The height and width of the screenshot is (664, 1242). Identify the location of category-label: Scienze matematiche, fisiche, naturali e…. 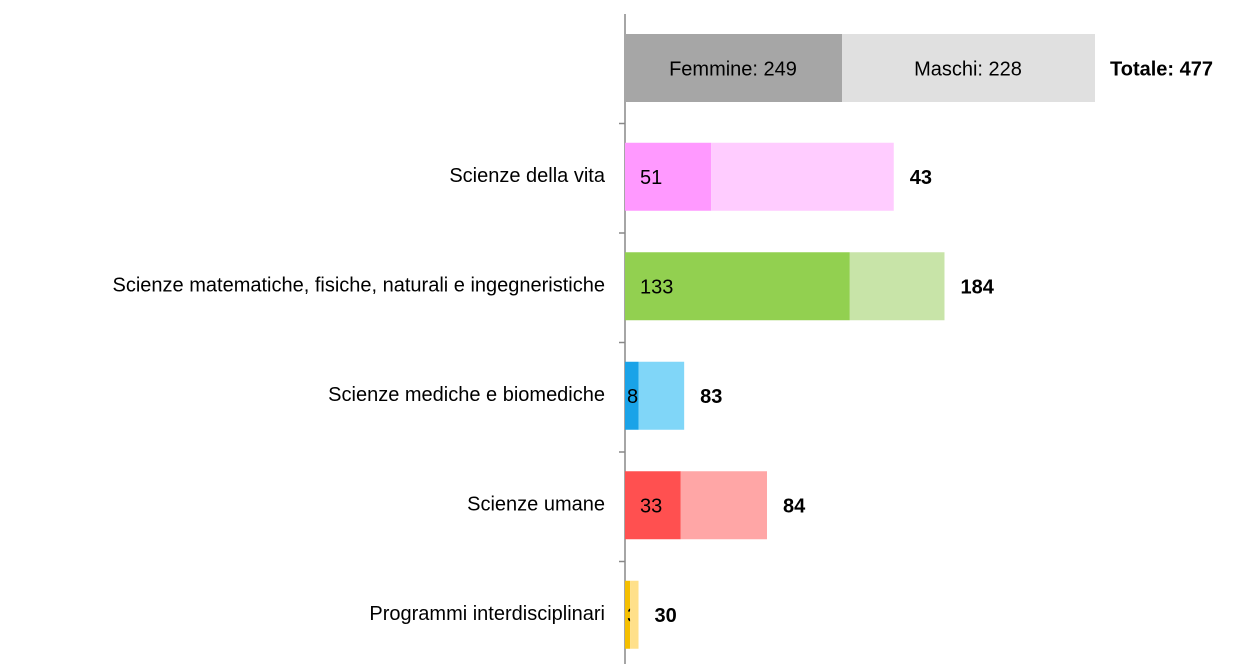
(359, 286).